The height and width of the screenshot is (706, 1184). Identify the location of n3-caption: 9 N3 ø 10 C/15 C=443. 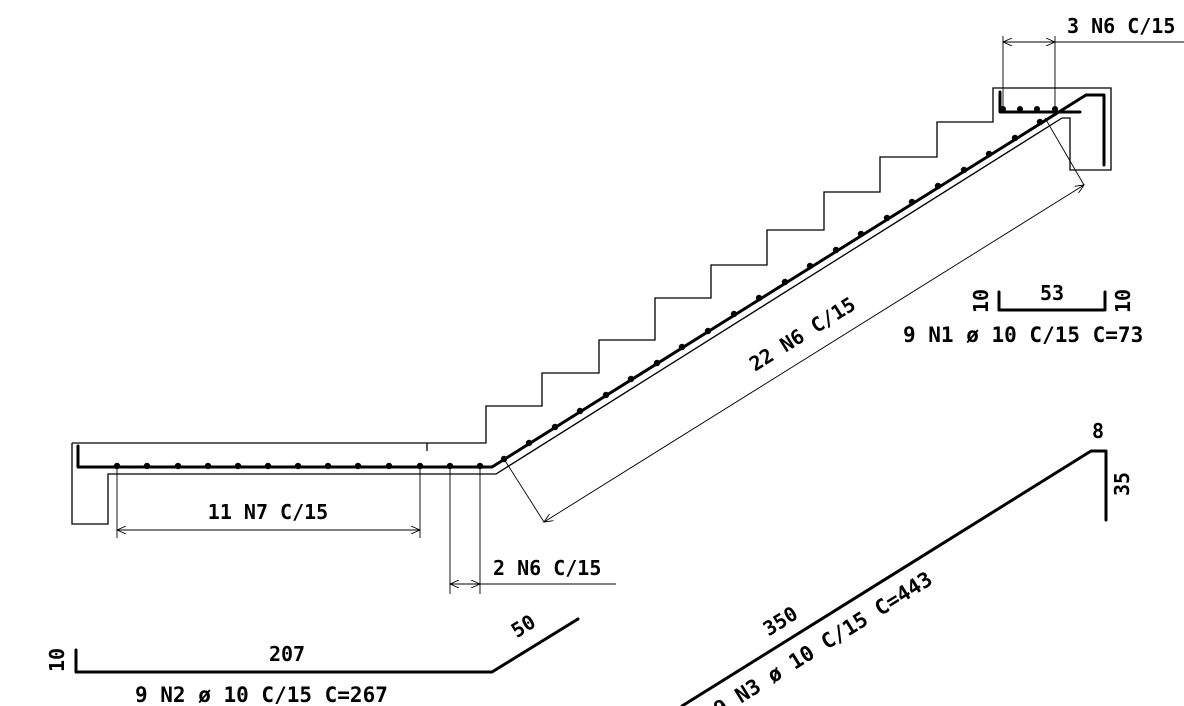
(822, 636).